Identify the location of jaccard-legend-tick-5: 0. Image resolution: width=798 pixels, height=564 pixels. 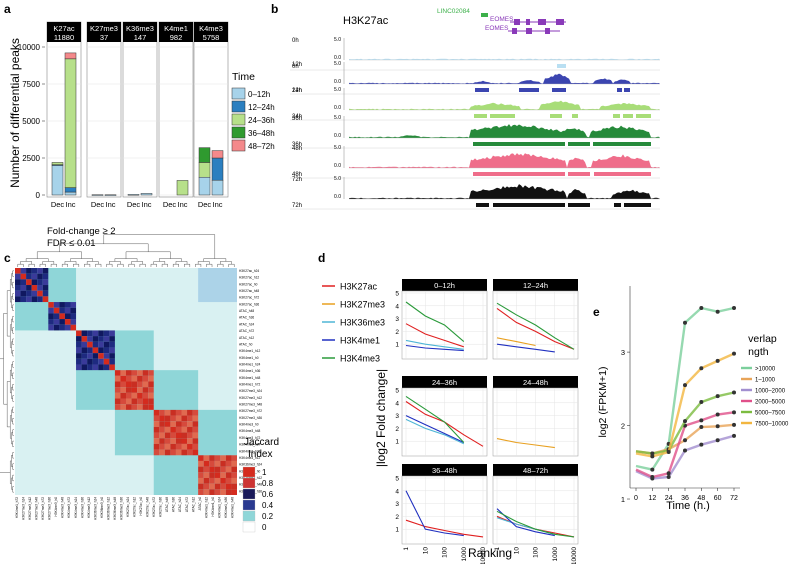
(264, 527).